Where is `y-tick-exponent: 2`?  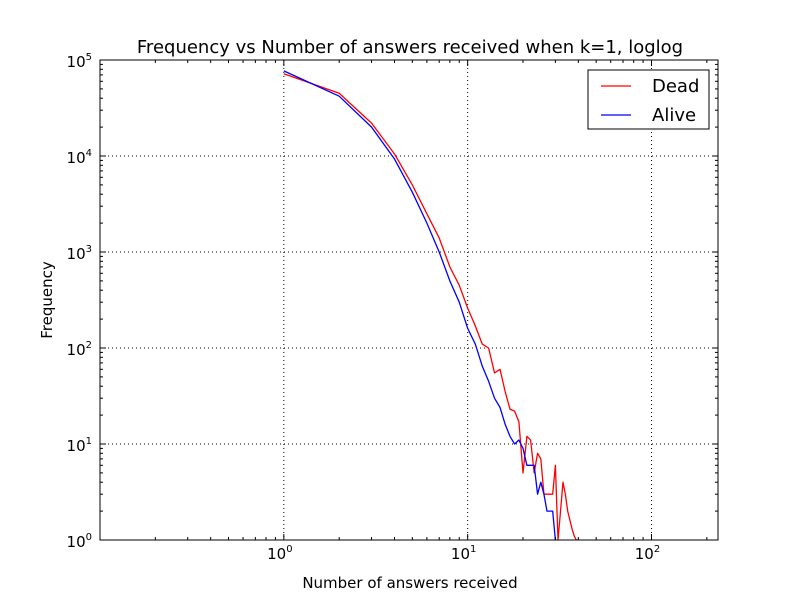 y-tick-exponent: 2 is located at coordinates (89, 345).